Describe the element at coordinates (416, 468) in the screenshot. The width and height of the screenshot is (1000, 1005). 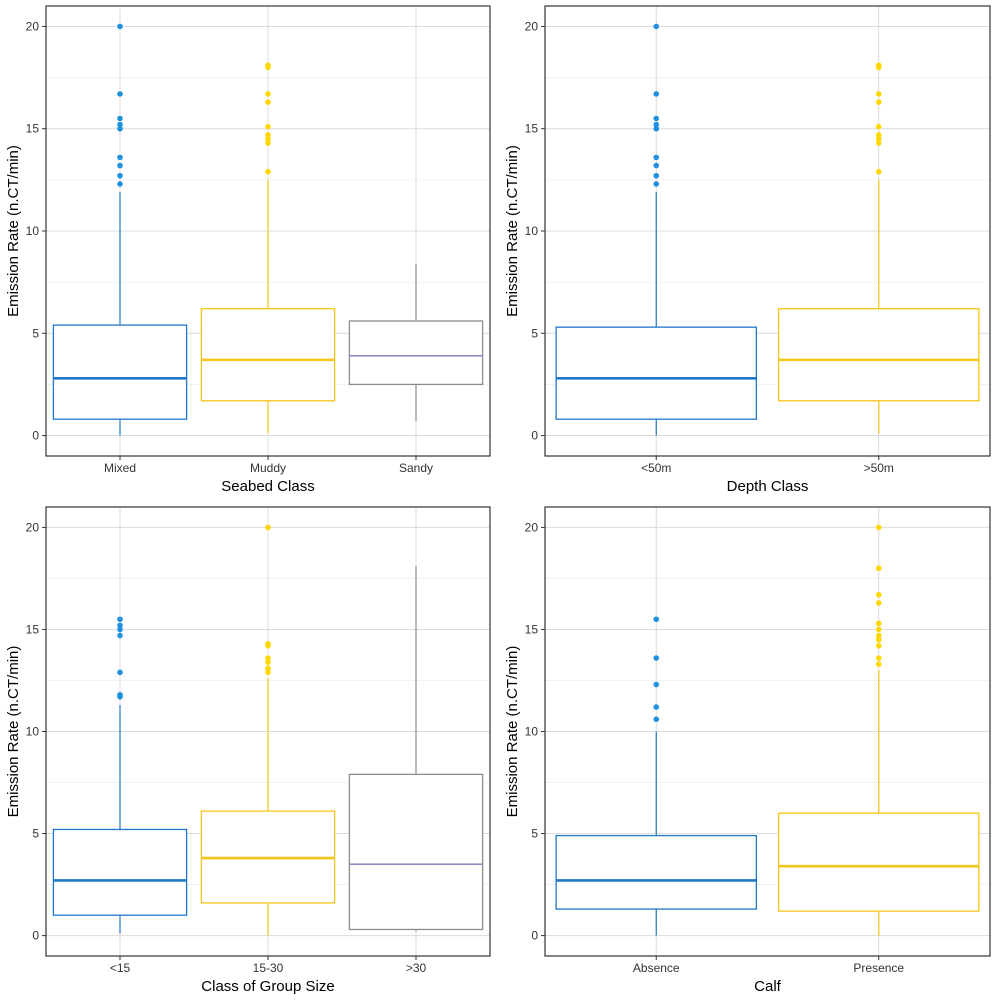
I see `x-tick-label: Sandy` at that location.